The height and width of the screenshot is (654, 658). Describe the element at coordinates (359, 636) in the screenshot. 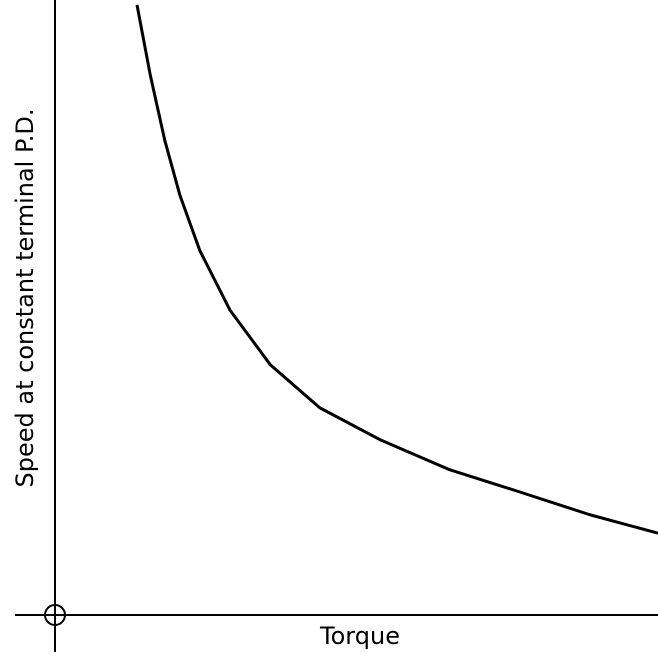

I see `x-axis-label: Torque` at that location.